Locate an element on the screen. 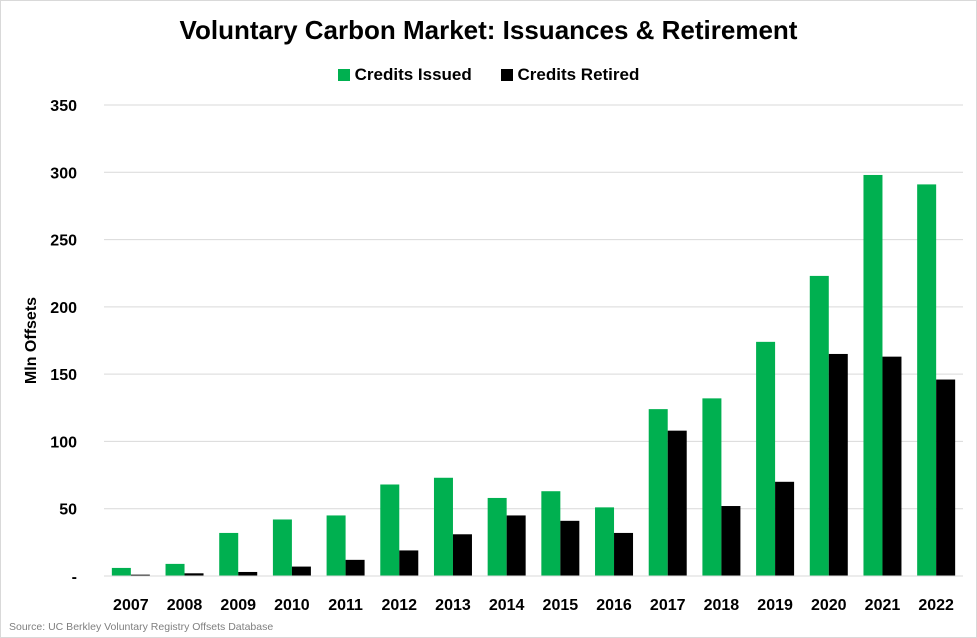 This screenshot has width=977, height=638. y-tick-label: 350 is located at coordinates (63, 106).